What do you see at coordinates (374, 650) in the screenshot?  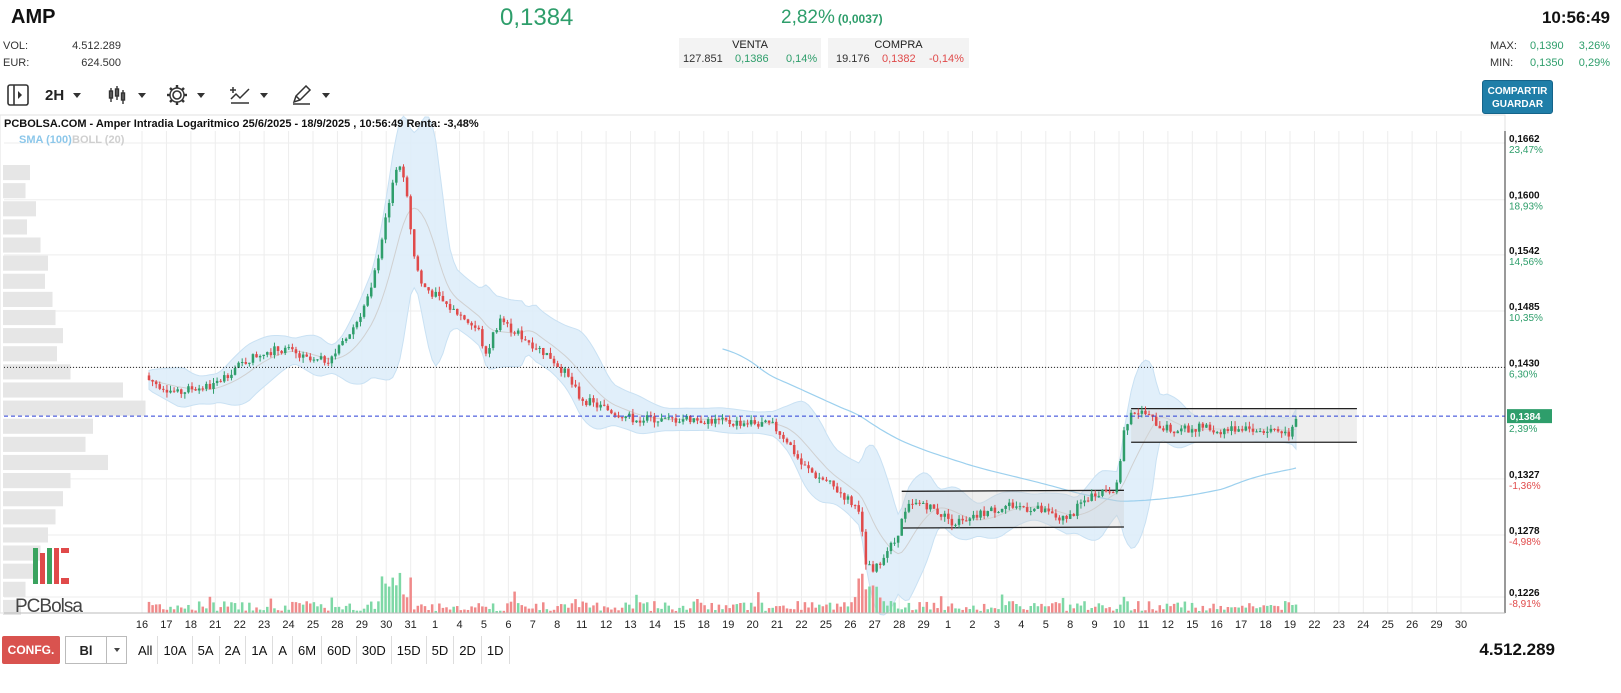 I see `range-button-30d: 30D` at bounding box center [374, 650].